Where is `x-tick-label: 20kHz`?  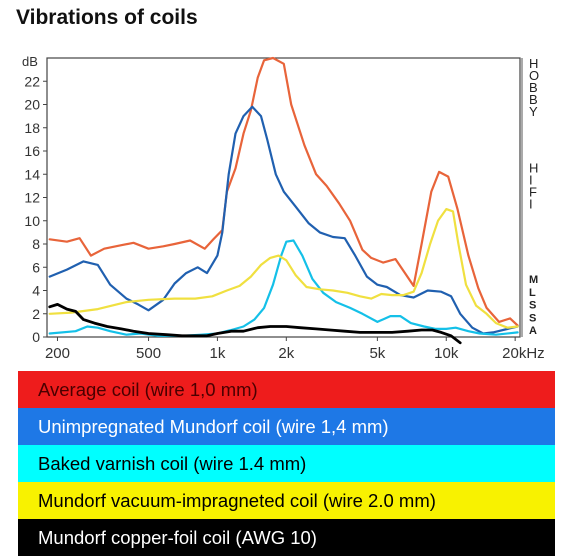 x-tick-label: 20kHz is located at coordinates (523, 353).